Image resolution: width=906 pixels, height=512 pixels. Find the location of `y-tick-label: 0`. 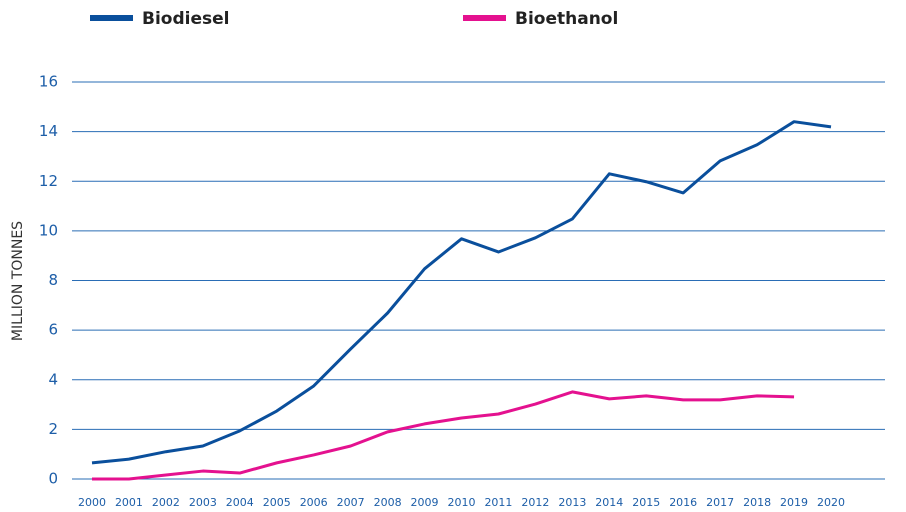

y-tick-label: 0 is located at coordinates (53, 479).